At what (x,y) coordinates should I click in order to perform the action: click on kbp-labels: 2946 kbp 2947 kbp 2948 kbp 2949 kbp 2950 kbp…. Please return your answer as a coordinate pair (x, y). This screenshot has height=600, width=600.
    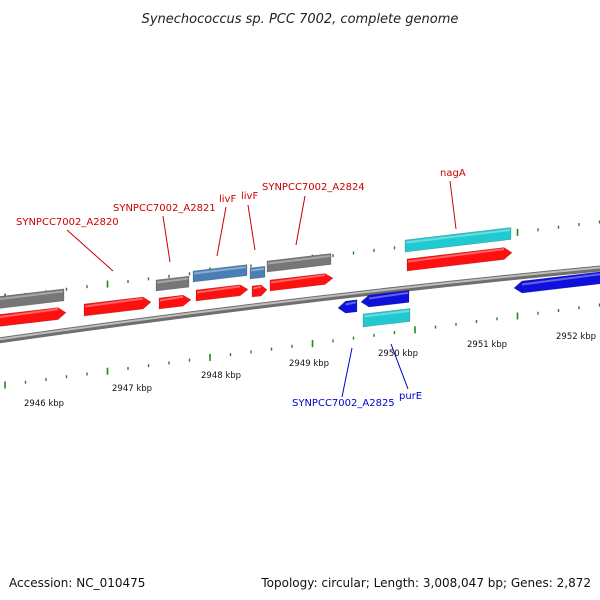
    Looking at the image, I should click on (310, 370).